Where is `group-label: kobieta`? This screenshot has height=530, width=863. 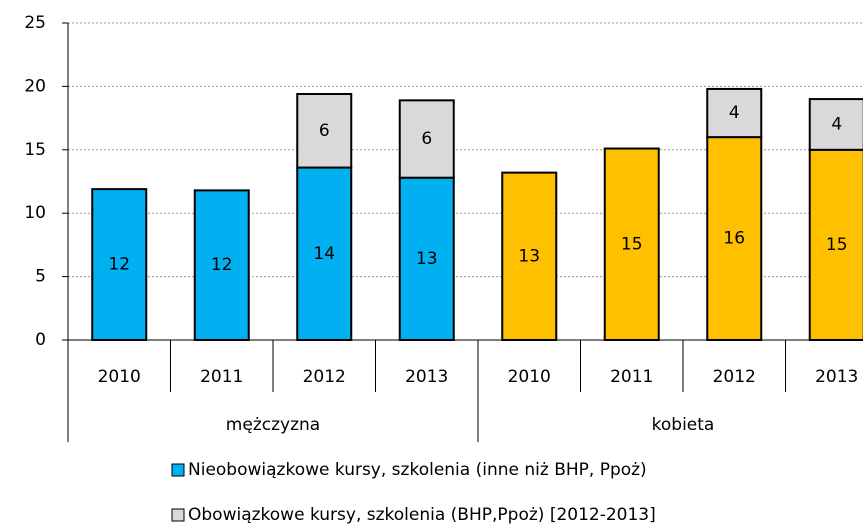 group-label: kobieta is located at coordinates (683, 425).